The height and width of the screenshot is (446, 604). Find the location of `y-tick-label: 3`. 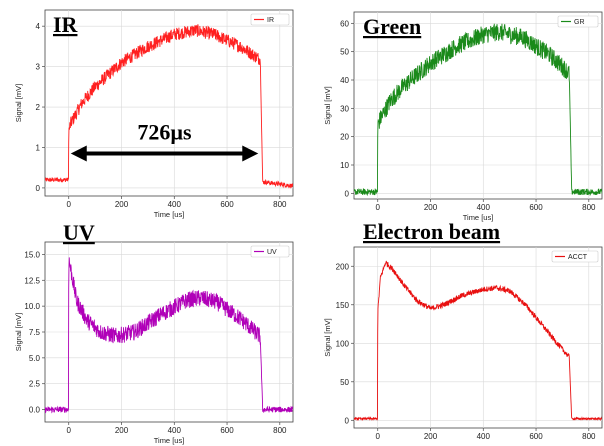

y-tick-label: 3 is located at coordinates (38, 67).